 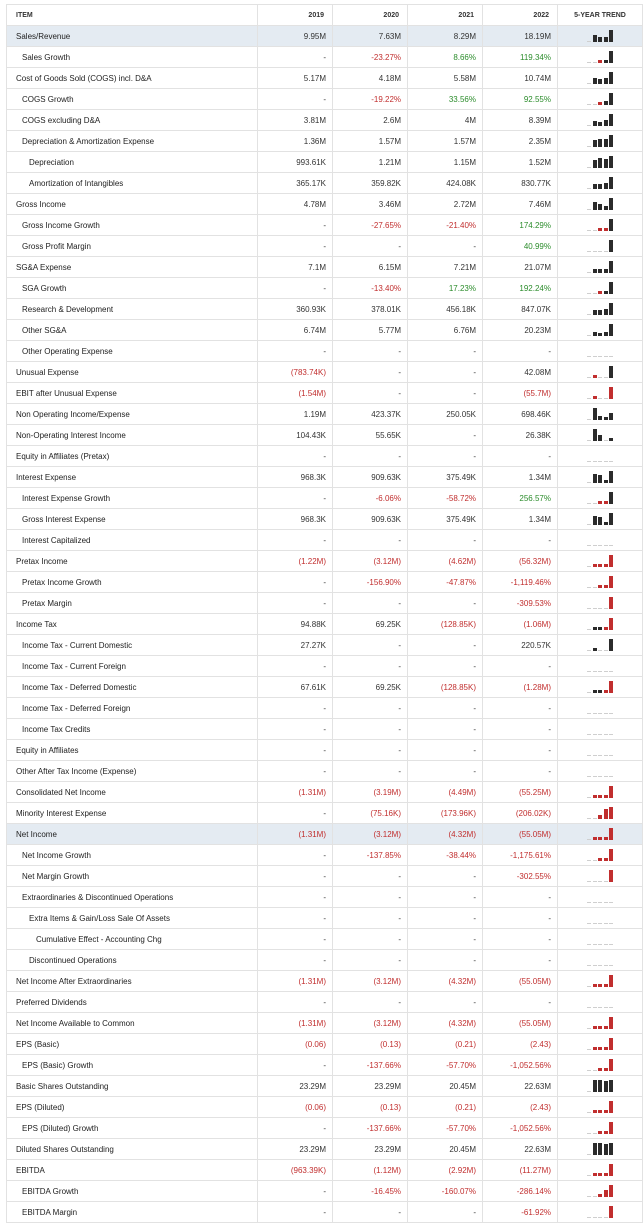 I want to click on table-row: Equity in Affiliates (Pretax) - - - -, so click(x=324, y=456).